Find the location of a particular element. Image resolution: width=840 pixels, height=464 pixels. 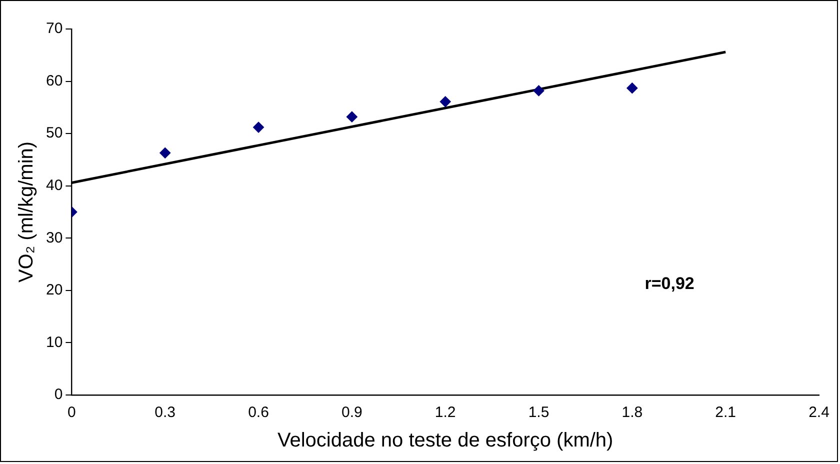

x-tick-label: 1.8 is located at coordinates (632, 413).